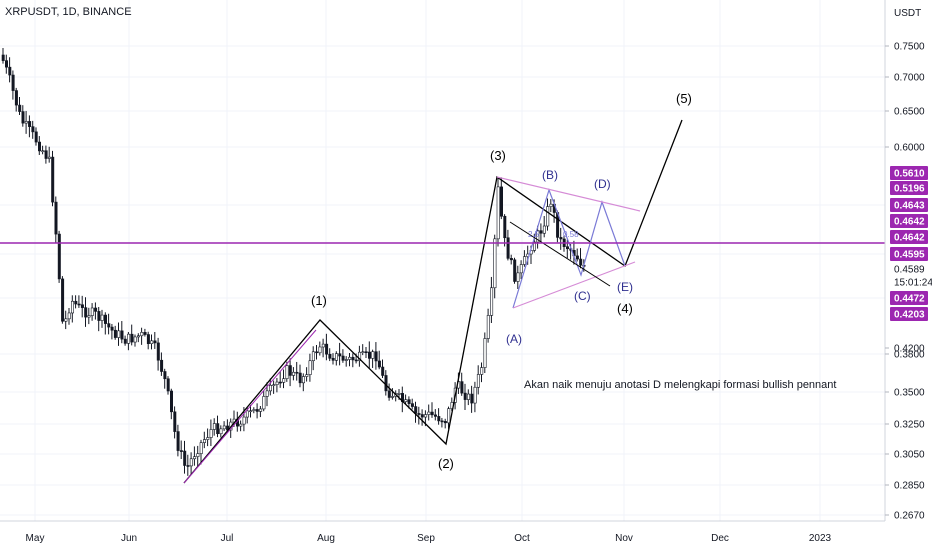 The image size is (932, 550). I want to click on wave-label-main-2: (3), so click(498, 155).